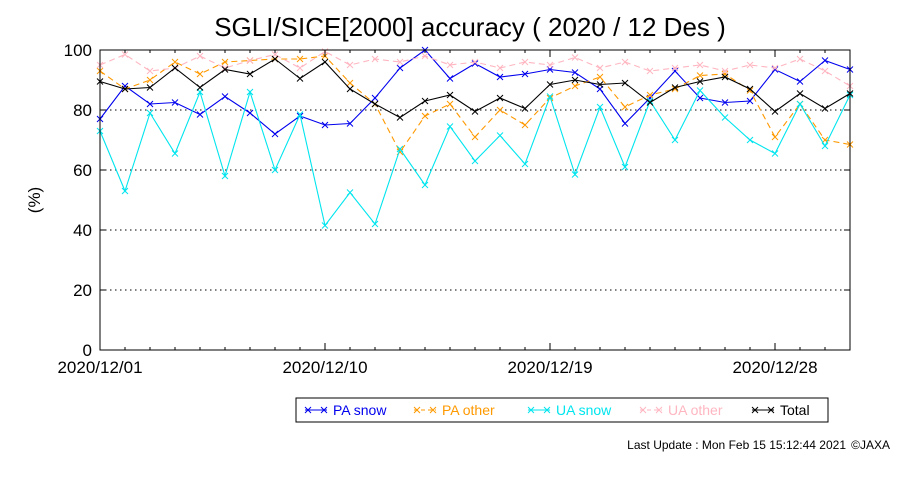 This screenshot has height=480, width=900. I want to click on x-tick-label: 2020/12/19, so click(549, 367).